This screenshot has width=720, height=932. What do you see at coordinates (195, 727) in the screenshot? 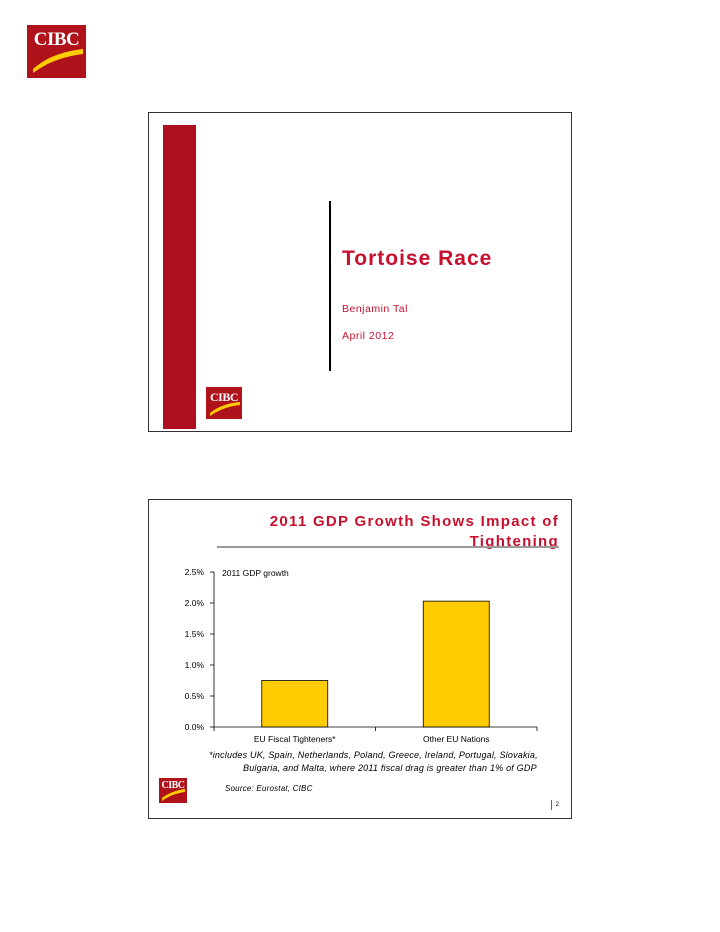
I see `y-tick-label: 0.0%` at bounding box center [195, 727].